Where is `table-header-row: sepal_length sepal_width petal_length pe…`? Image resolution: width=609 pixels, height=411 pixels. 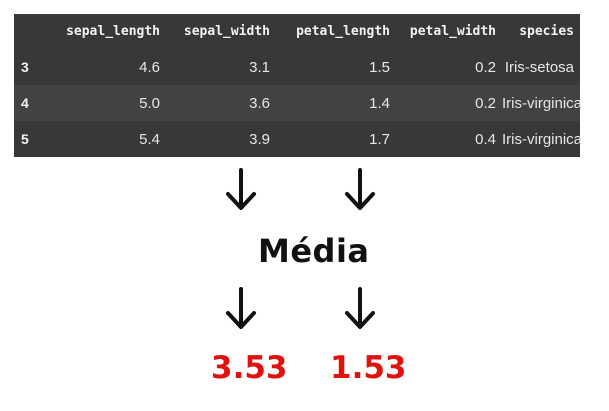
table-header-row: sepal_length sepal_width petal_length pe… is located at coordinates (297, 31).